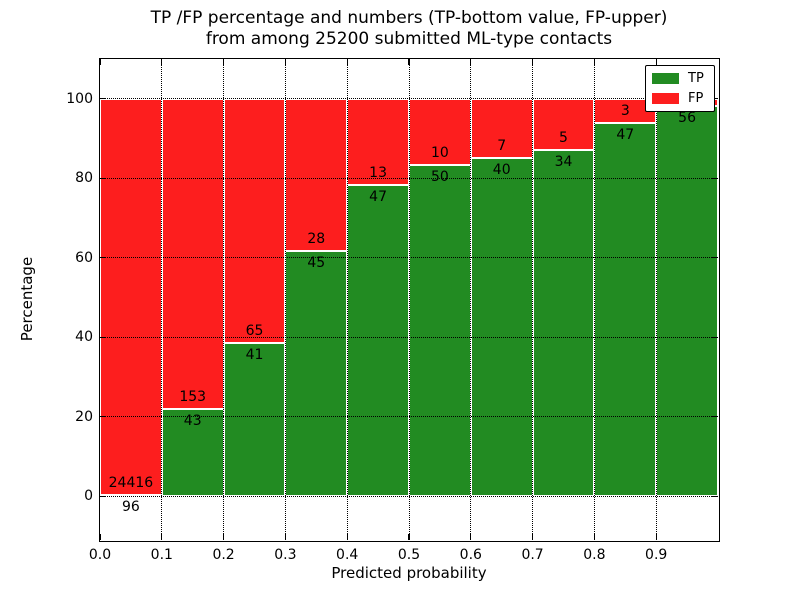 This screenshot has height=600, width=800. I want to click on tp-count-label: 34, so click(563, 161).